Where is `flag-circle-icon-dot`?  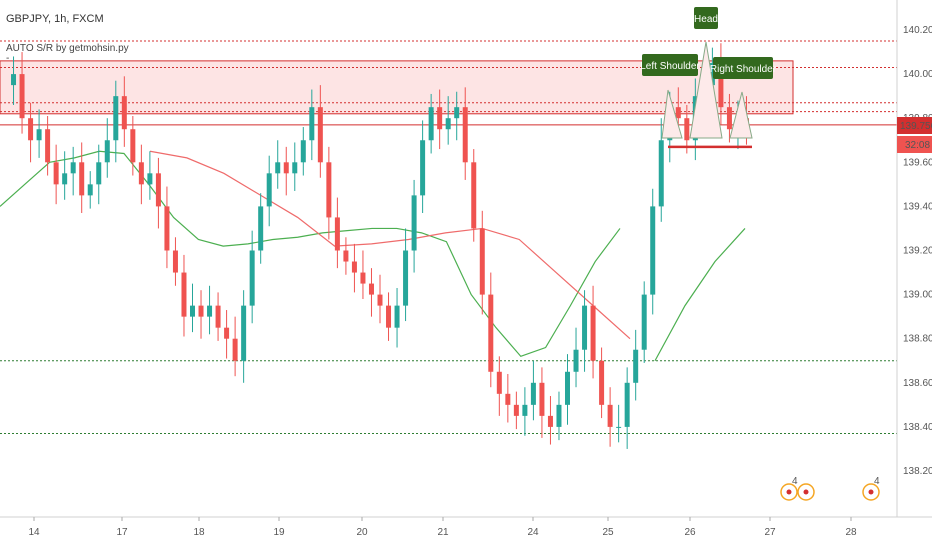 flag-circle-icon-dot is located at coordinates (789, 492).